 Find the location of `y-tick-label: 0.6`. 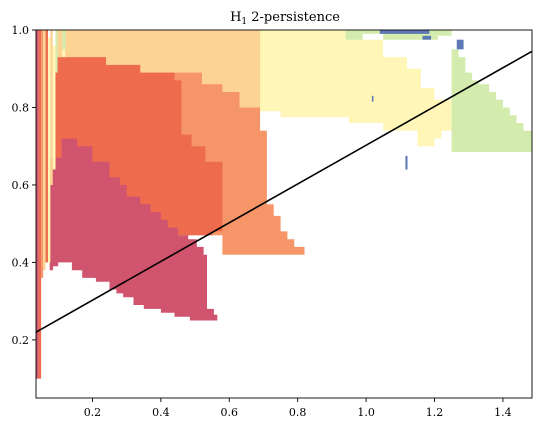

y-tick-label: 0.6 is located at coordinates (21, 185).